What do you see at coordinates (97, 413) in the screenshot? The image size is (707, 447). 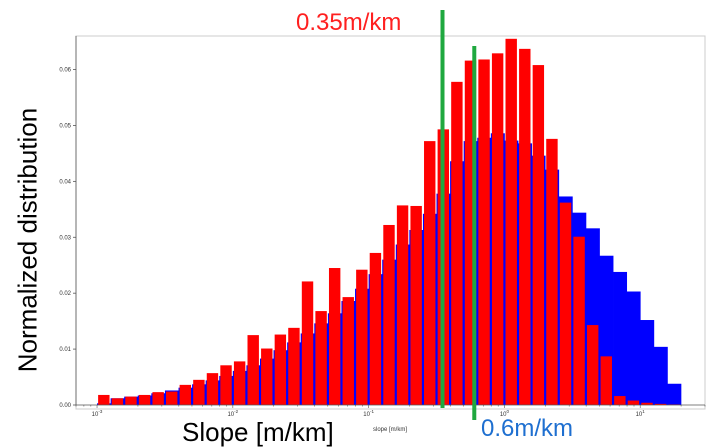 I see `x-tick-label: 10⁻³` at bounding box center [97, 413].